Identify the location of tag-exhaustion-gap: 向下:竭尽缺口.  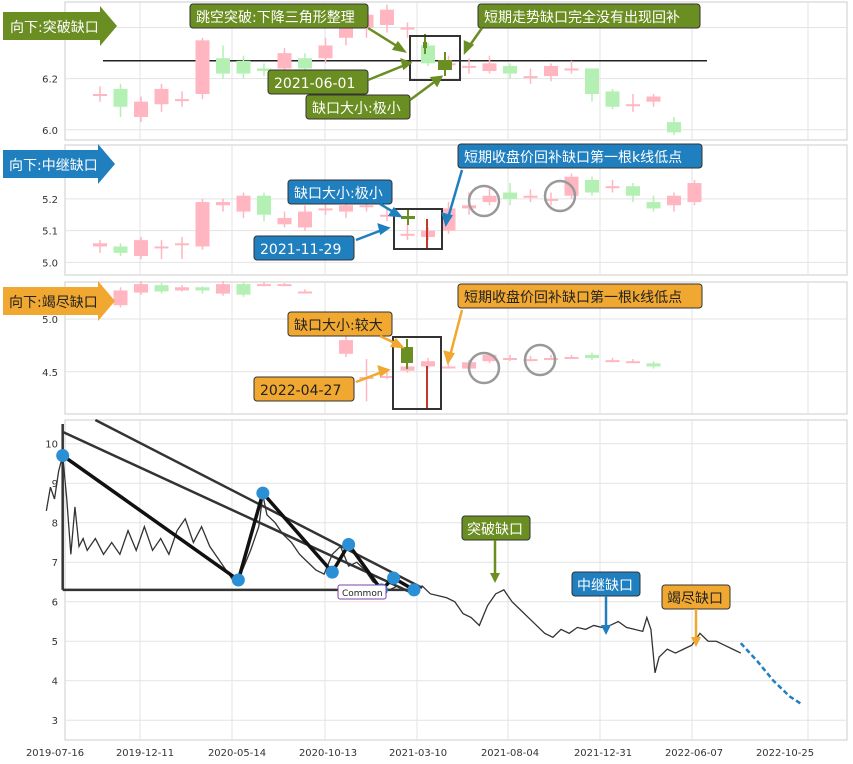
(59, 301).